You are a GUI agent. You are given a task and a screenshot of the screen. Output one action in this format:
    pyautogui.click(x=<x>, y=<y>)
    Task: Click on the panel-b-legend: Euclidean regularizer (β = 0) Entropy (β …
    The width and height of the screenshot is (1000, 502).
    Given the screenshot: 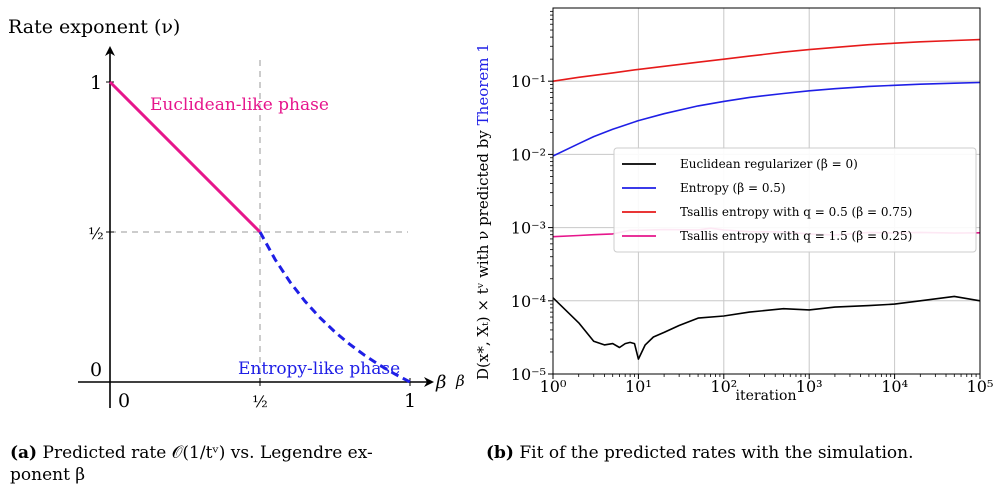 What is the action you would take?
    pyautogui.click(x=795, y=200)
    